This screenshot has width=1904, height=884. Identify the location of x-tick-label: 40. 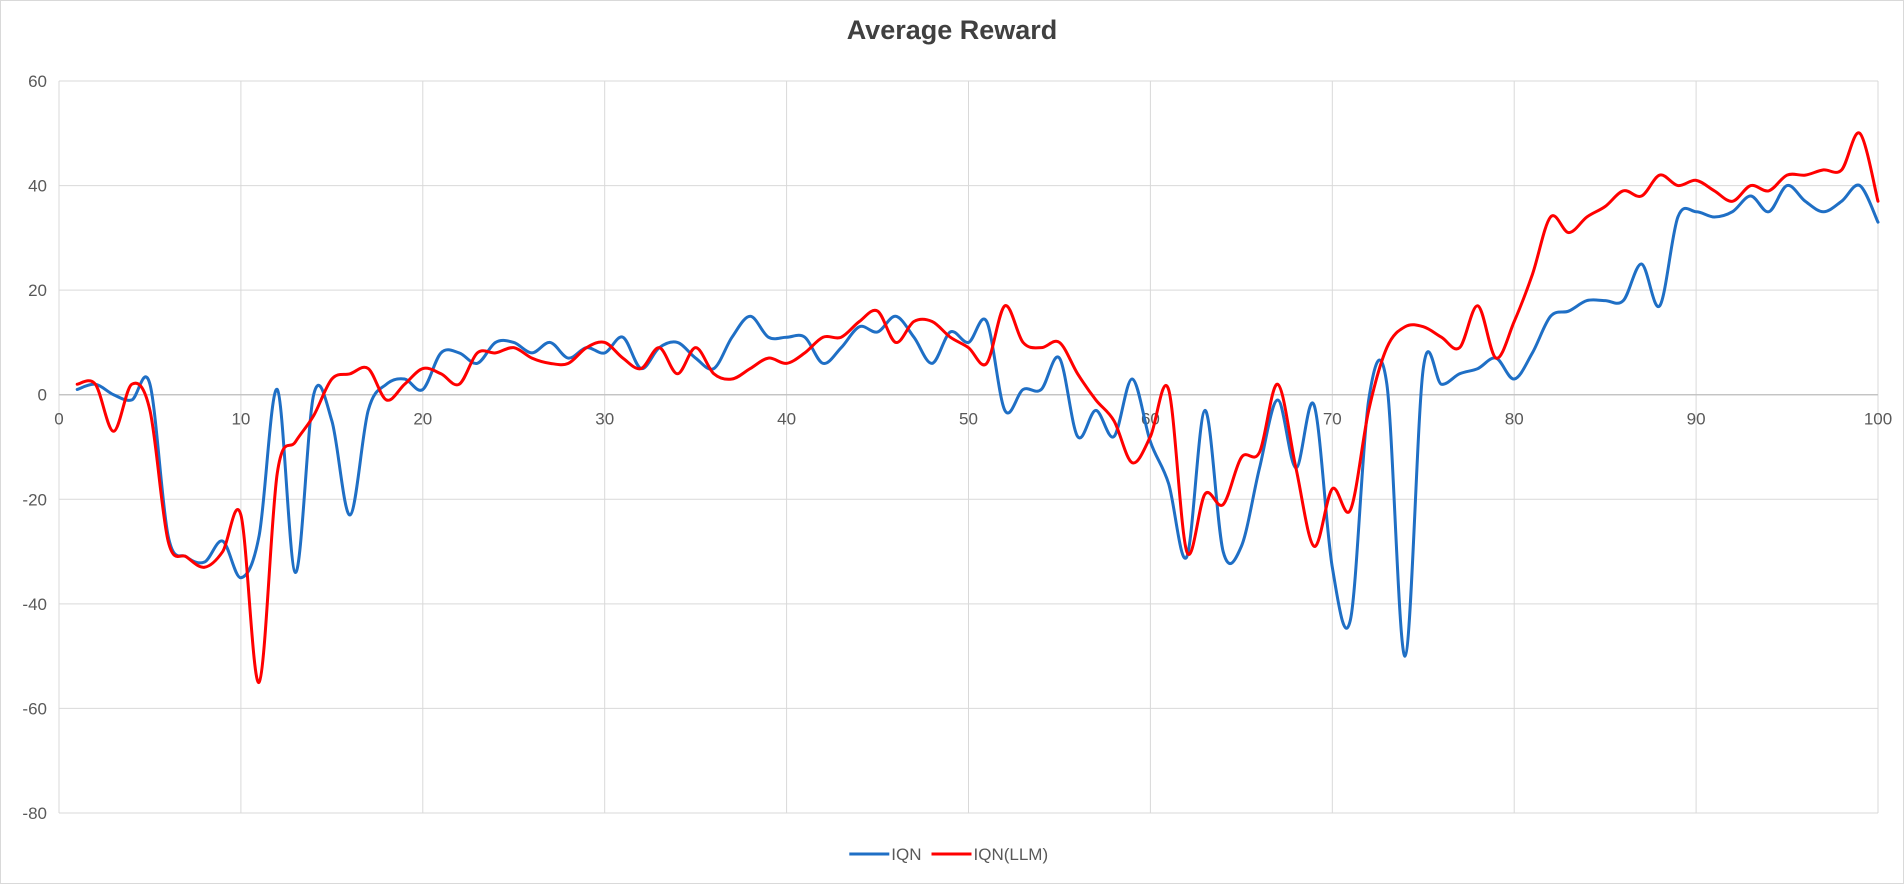
(786, 419).